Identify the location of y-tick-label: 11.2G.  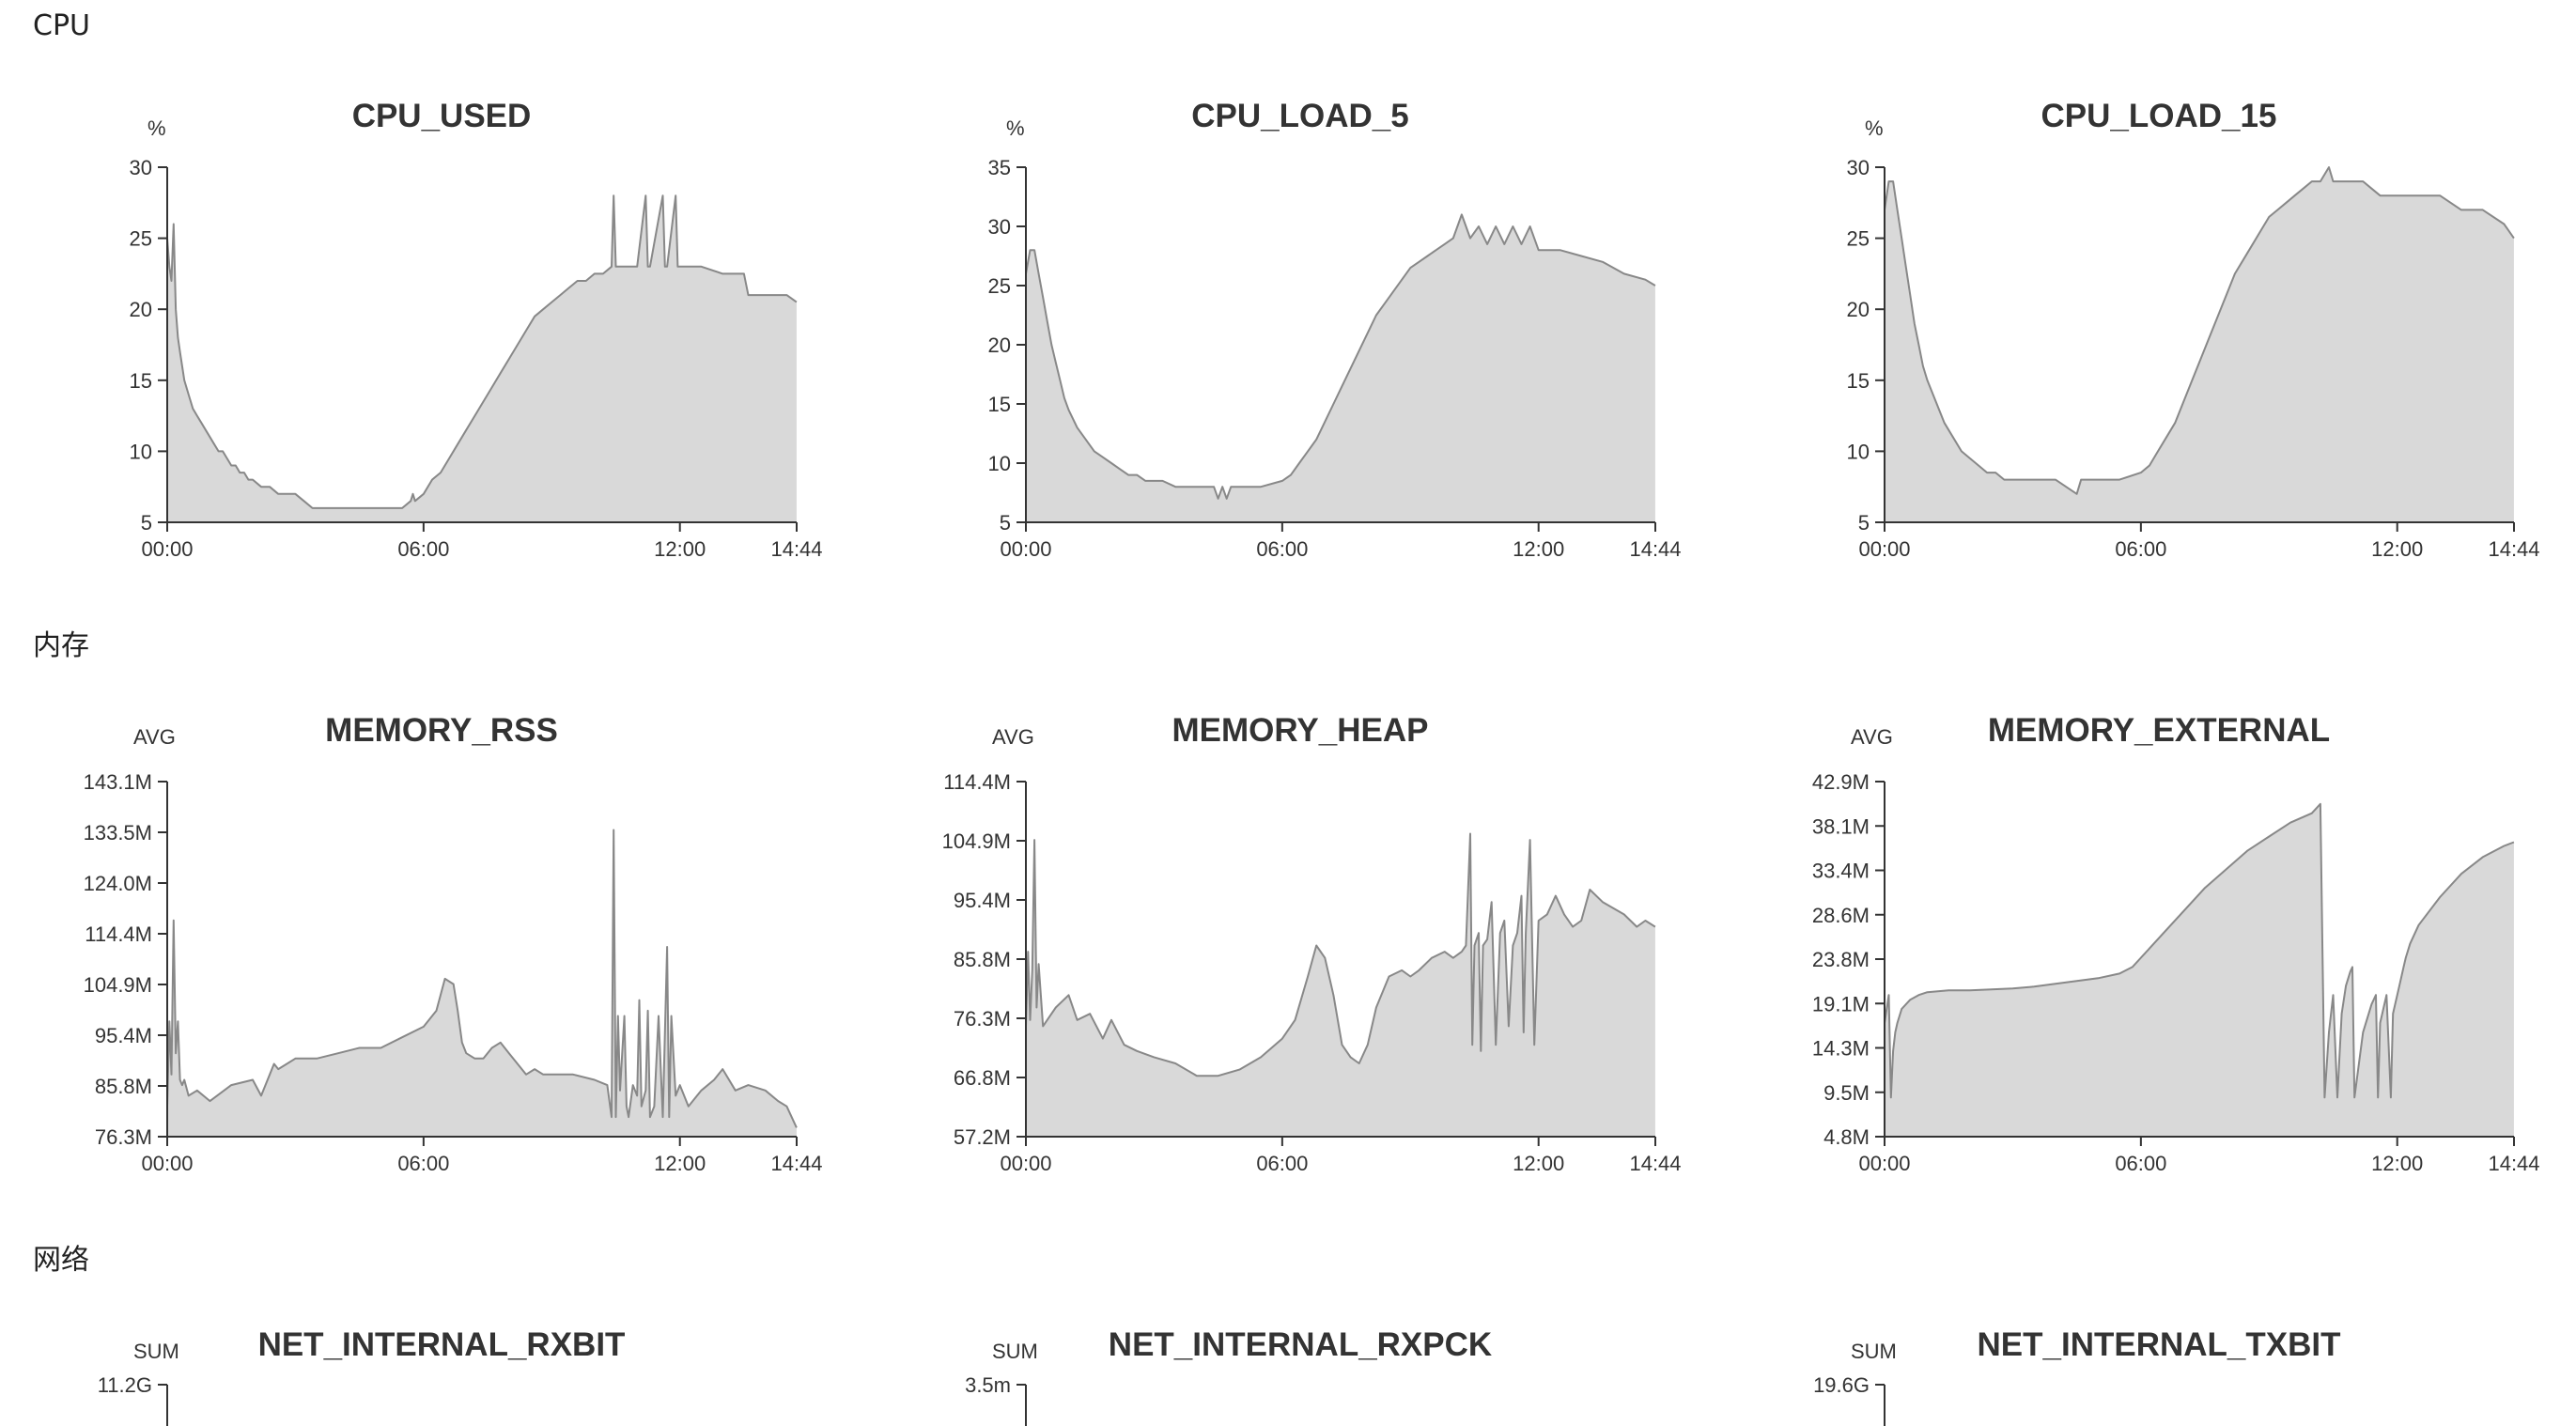
(125, 1385).